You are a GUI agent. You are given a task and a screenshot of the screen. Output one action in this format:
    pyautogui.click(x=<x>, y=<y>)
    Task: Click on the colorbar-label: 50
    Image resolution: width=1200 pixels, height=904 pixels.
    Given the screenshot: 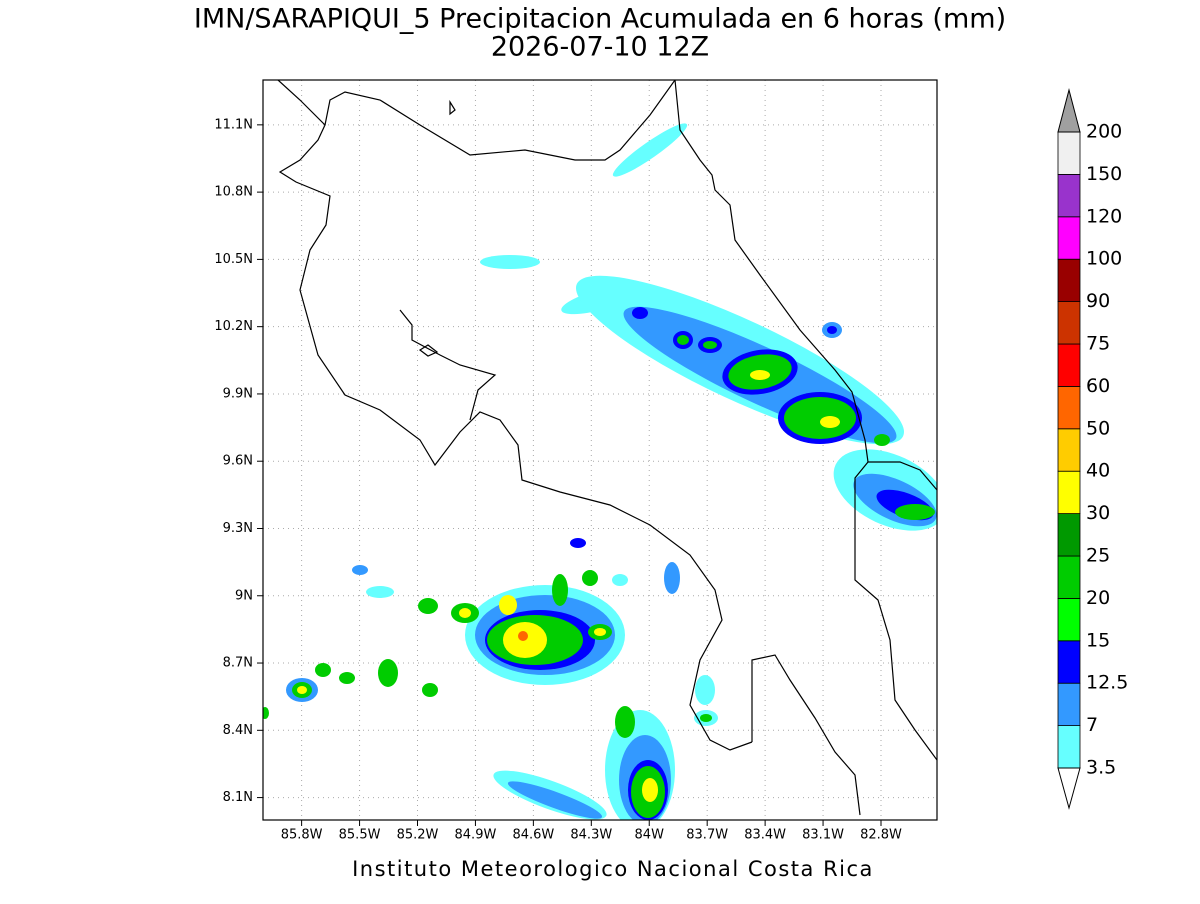 What is the action you would take?
    pyautogui.click(x=1098, y=428)
    